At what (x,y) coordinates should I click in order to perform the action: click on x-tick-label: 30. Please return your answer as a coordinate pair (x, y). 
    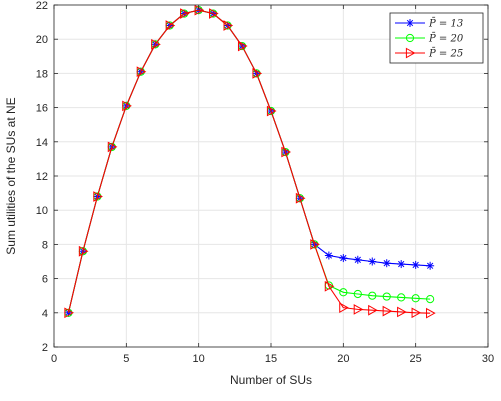
    Looking at the image, I should click on (488, 359).